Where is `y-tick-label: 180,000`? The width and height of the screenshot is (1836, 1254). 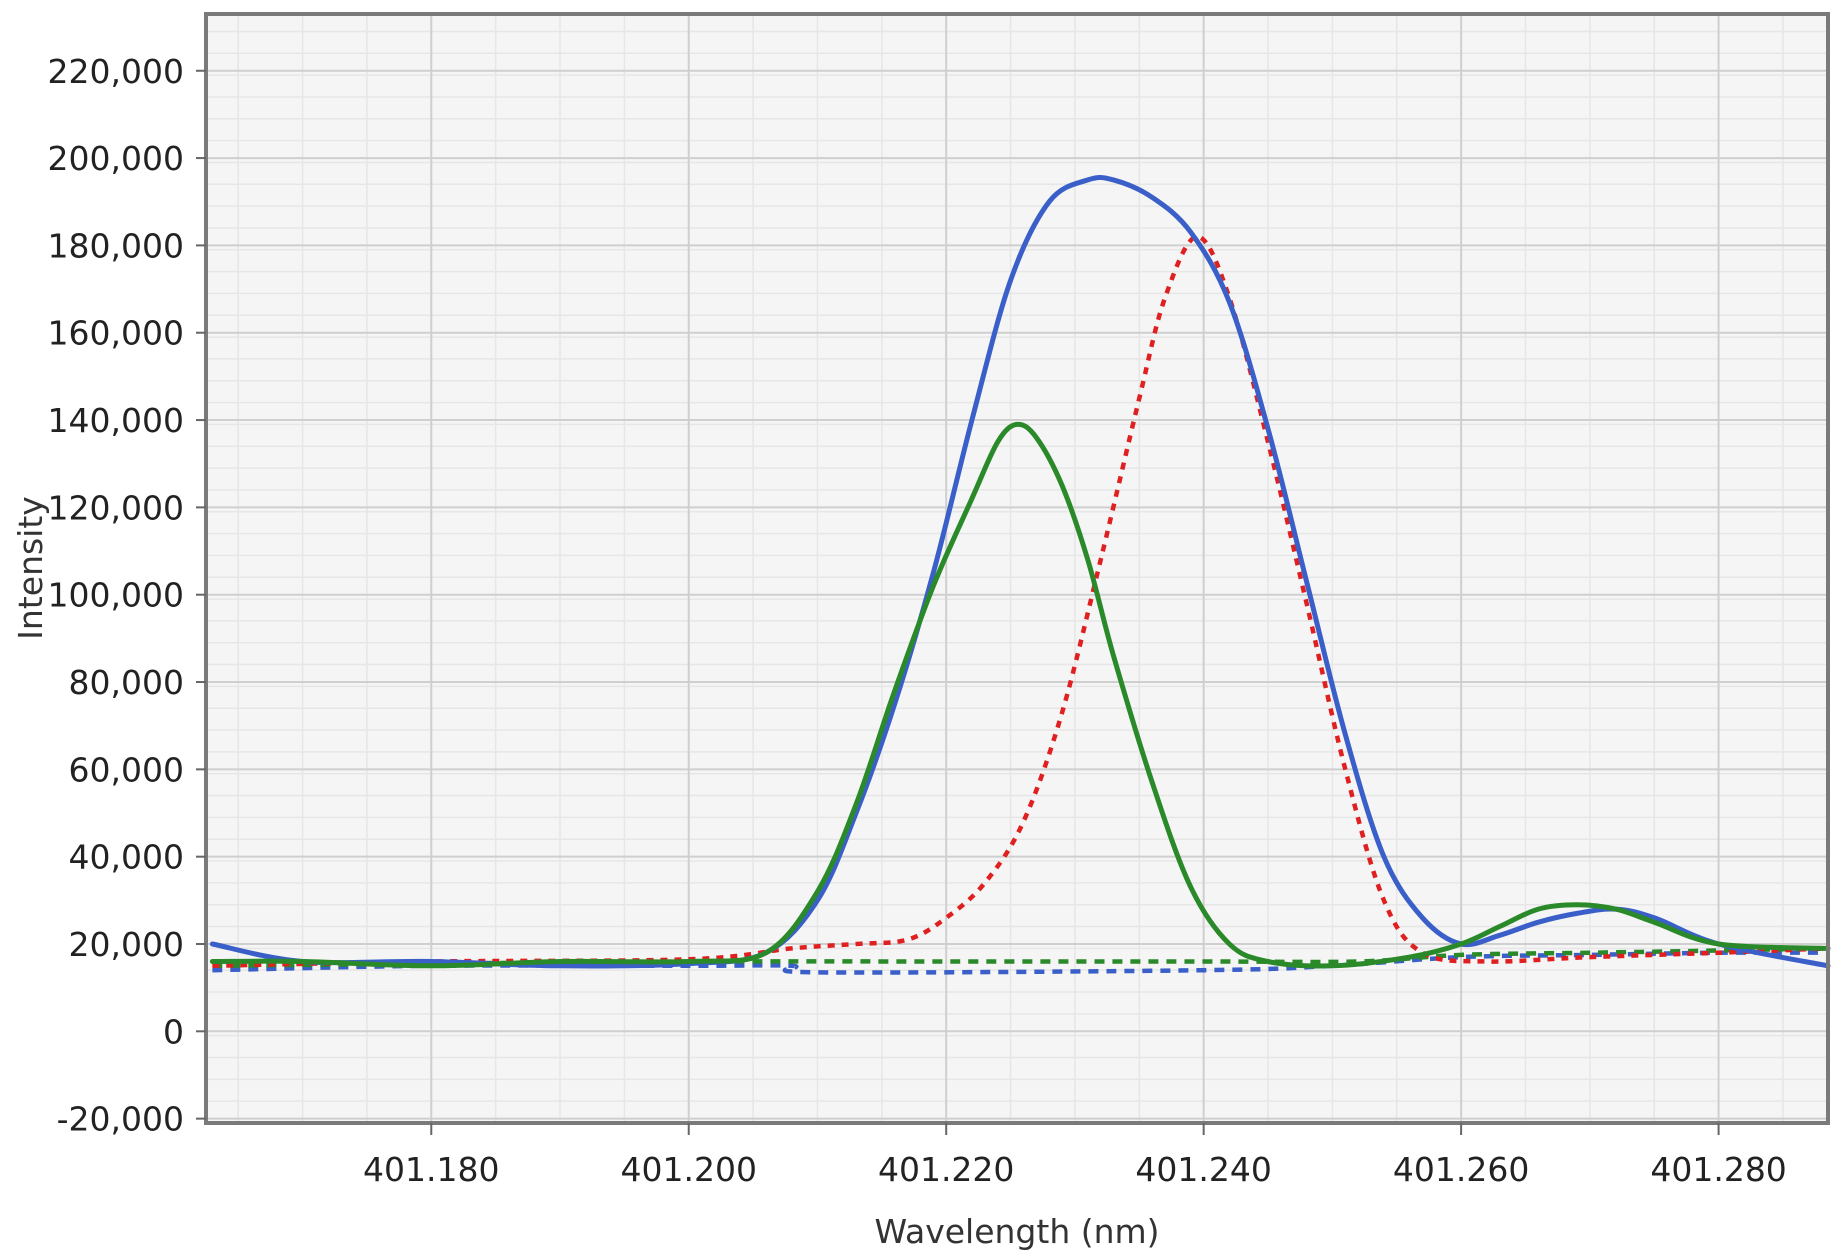
y-tick-label: 180,000 is located at coordinates (116, 245).